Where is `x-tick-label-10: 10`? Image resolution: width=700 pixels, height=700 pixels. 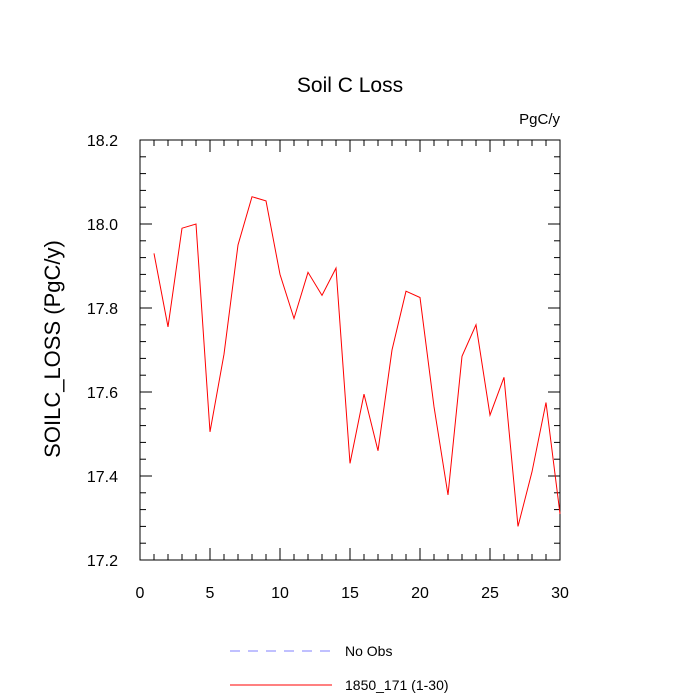
x-tick-label-10: 10 is located at coordinates (280, 593).